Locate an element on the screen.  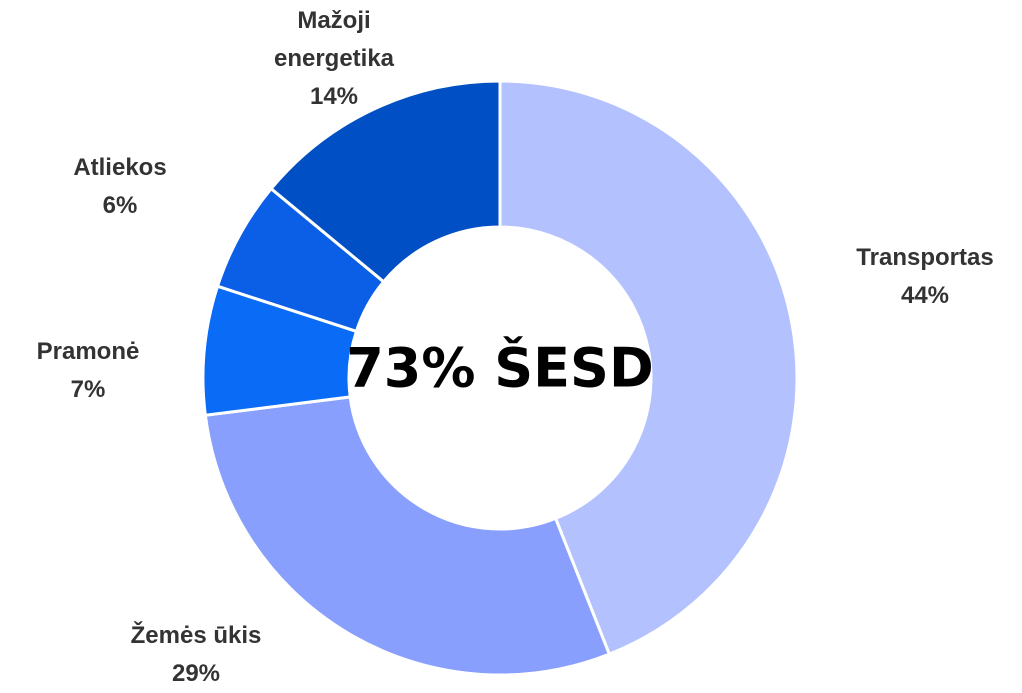
value-label: 29% is located at coordinates (196, 673).